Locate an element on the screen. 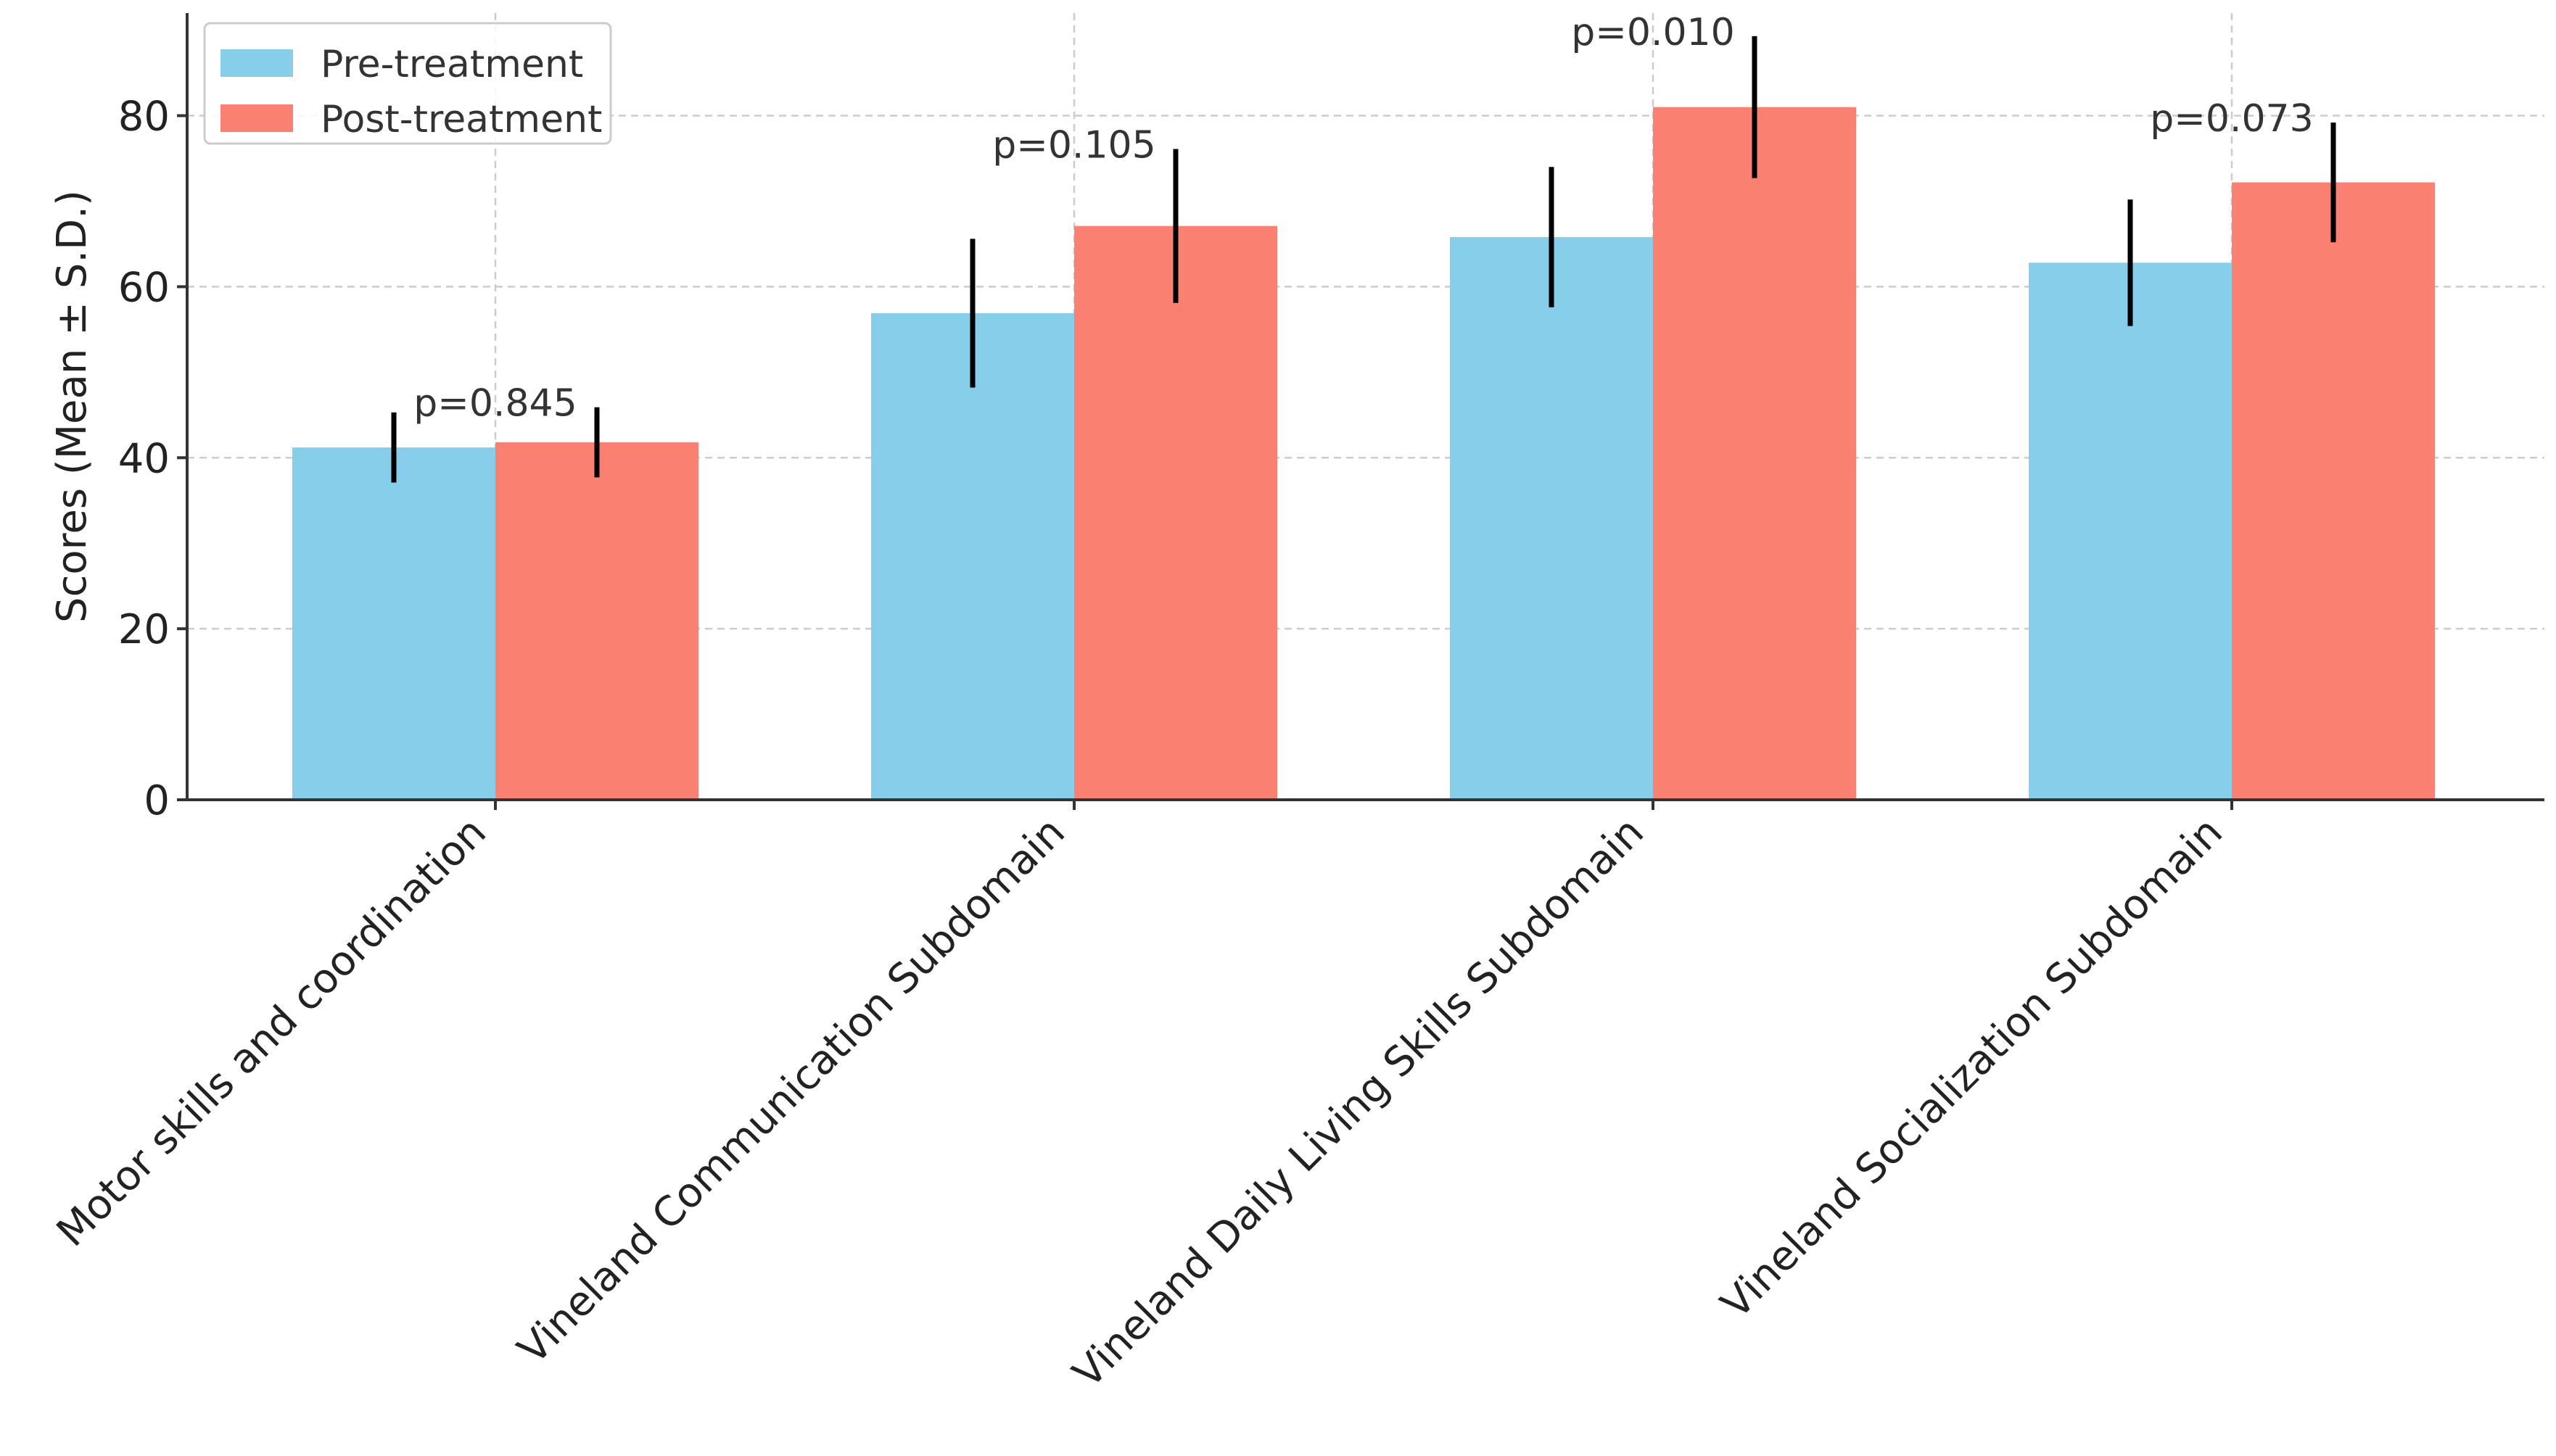  legend-box is located at coordinates (407, 83).